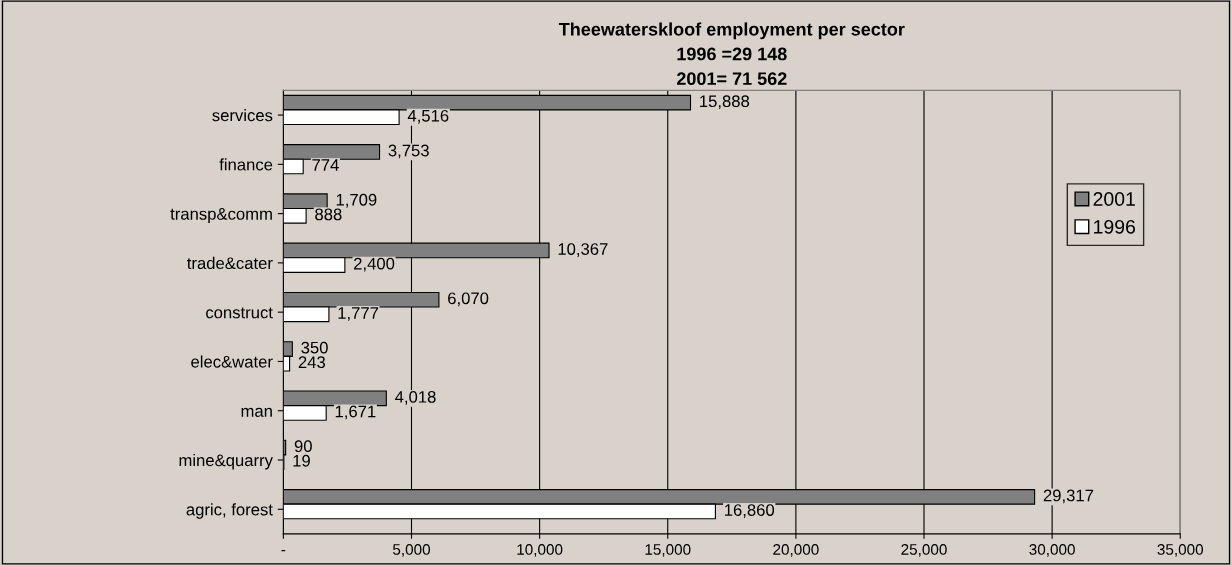 This screenshot has height=565, width=1232. Describe the element at coordinates (374, 264) in the screenshot. I see `data-label: 2,400` at that location.